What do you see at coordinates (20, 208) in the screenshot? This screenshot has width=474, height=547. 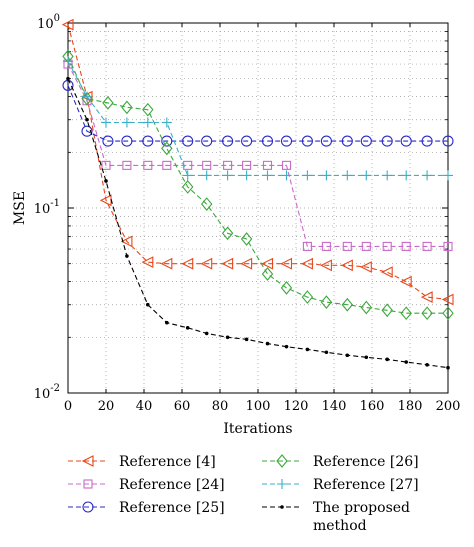 I see `y-axis-label: MSE` at bounding box center [20, 208].